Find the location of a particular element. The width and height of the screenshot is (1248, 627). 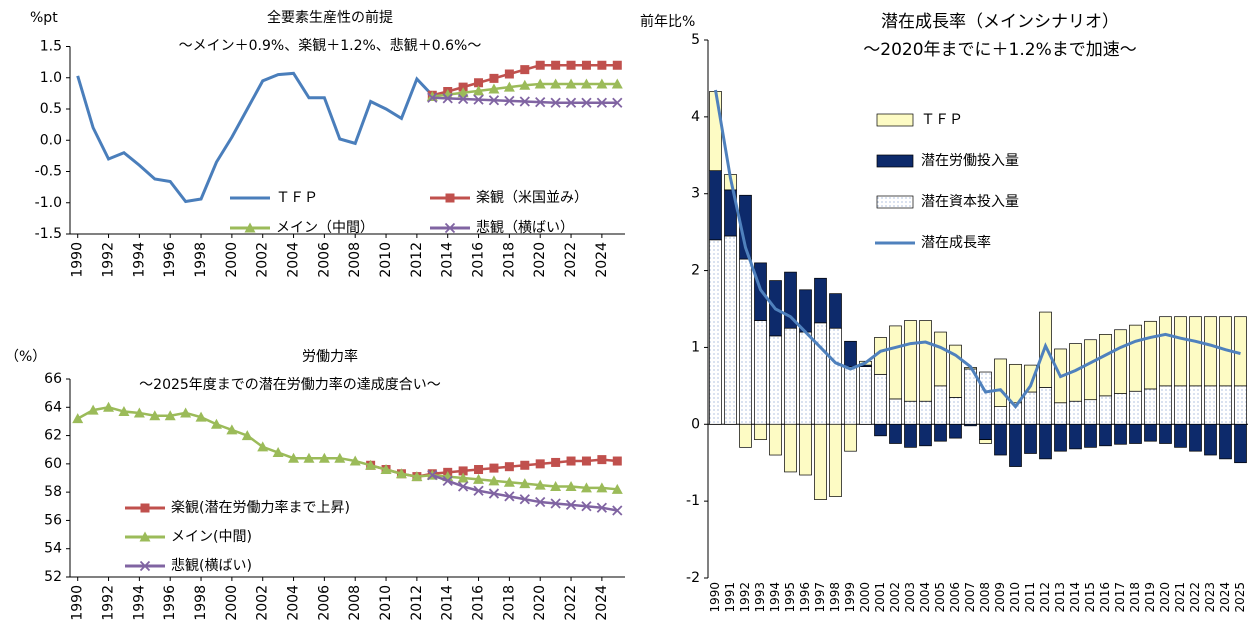

x-tick-label: 2003 is located at coordinates (910, 597).